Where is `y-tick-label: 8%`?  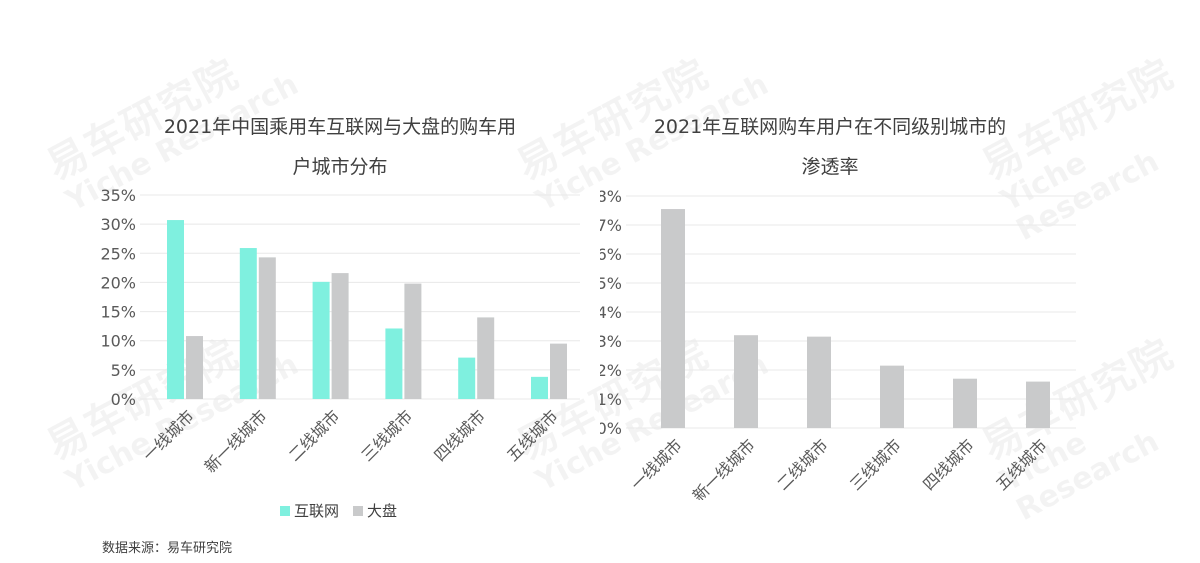
y-tick-label: 8% is located at coordinates (611, 196).